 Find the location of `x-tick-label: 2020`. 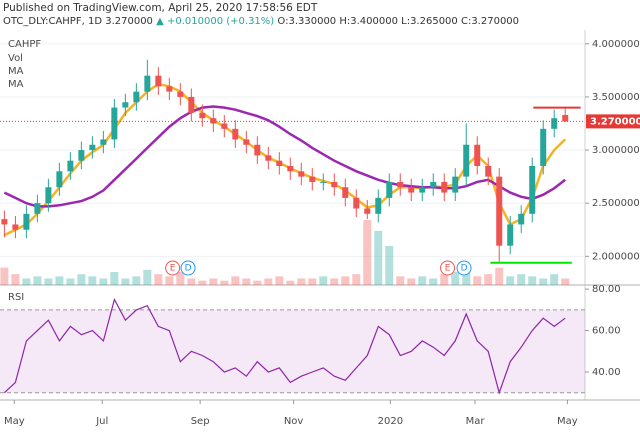

x-tick-label: 2020 is located at coordinates (390, 421).